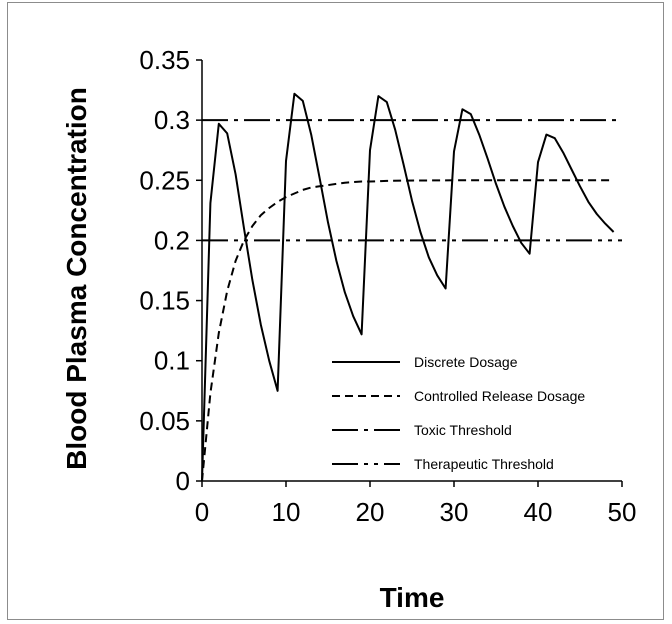 The height and width of the screenshot is (624, 672). Describe the element at coordinates (164, 60) in the screenshot. I see `y-tick-label: 0.35` at that location.